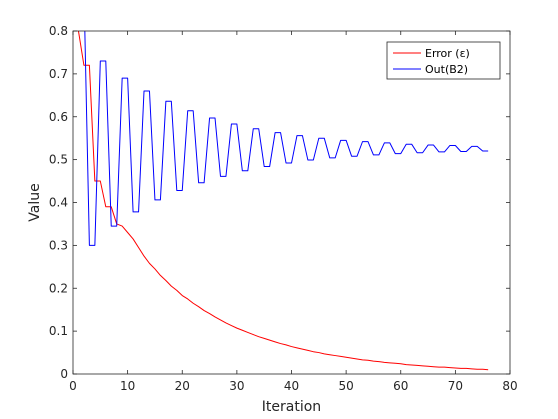 Image resolution: width=558 pixels, height=419 pixels. I want to click on y-tick-label: 0.2, so click(58, 288).